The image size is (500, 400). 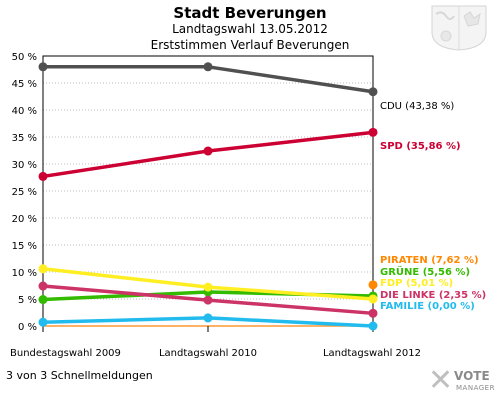 What do you see at coordinates (24, 57) in the screenshot?
I see `y-tick-label: 50 %` at bounding box center [24, 57].